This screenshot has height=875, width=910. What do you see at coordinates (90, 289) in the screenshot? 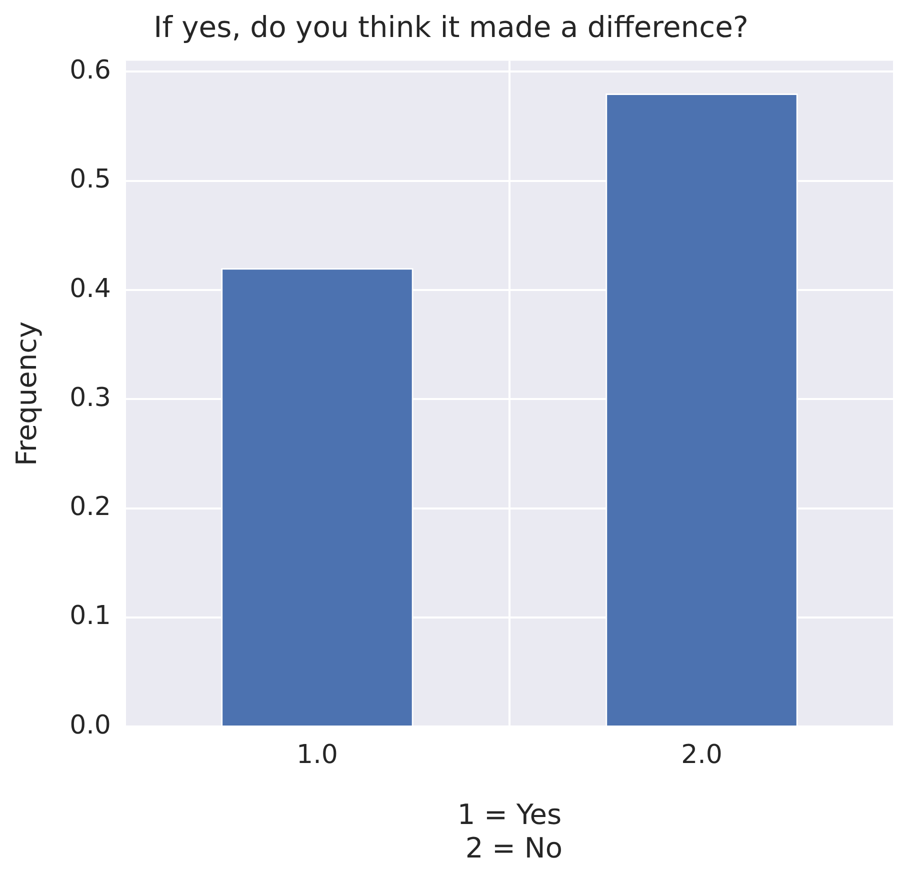
I see `y-tick-label: 0.4` at bounding box center [90, 289].